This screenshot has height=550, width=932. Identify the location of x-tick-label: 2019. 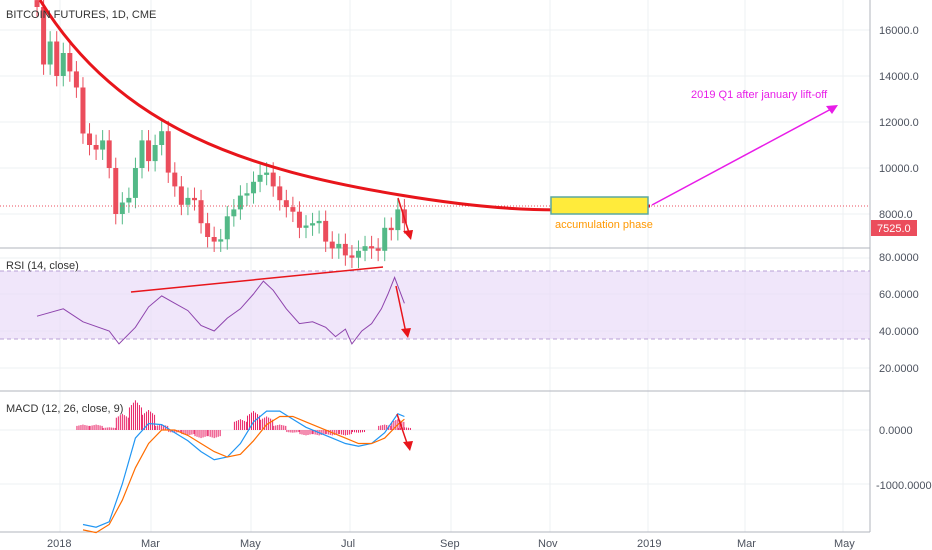
(649, 544).